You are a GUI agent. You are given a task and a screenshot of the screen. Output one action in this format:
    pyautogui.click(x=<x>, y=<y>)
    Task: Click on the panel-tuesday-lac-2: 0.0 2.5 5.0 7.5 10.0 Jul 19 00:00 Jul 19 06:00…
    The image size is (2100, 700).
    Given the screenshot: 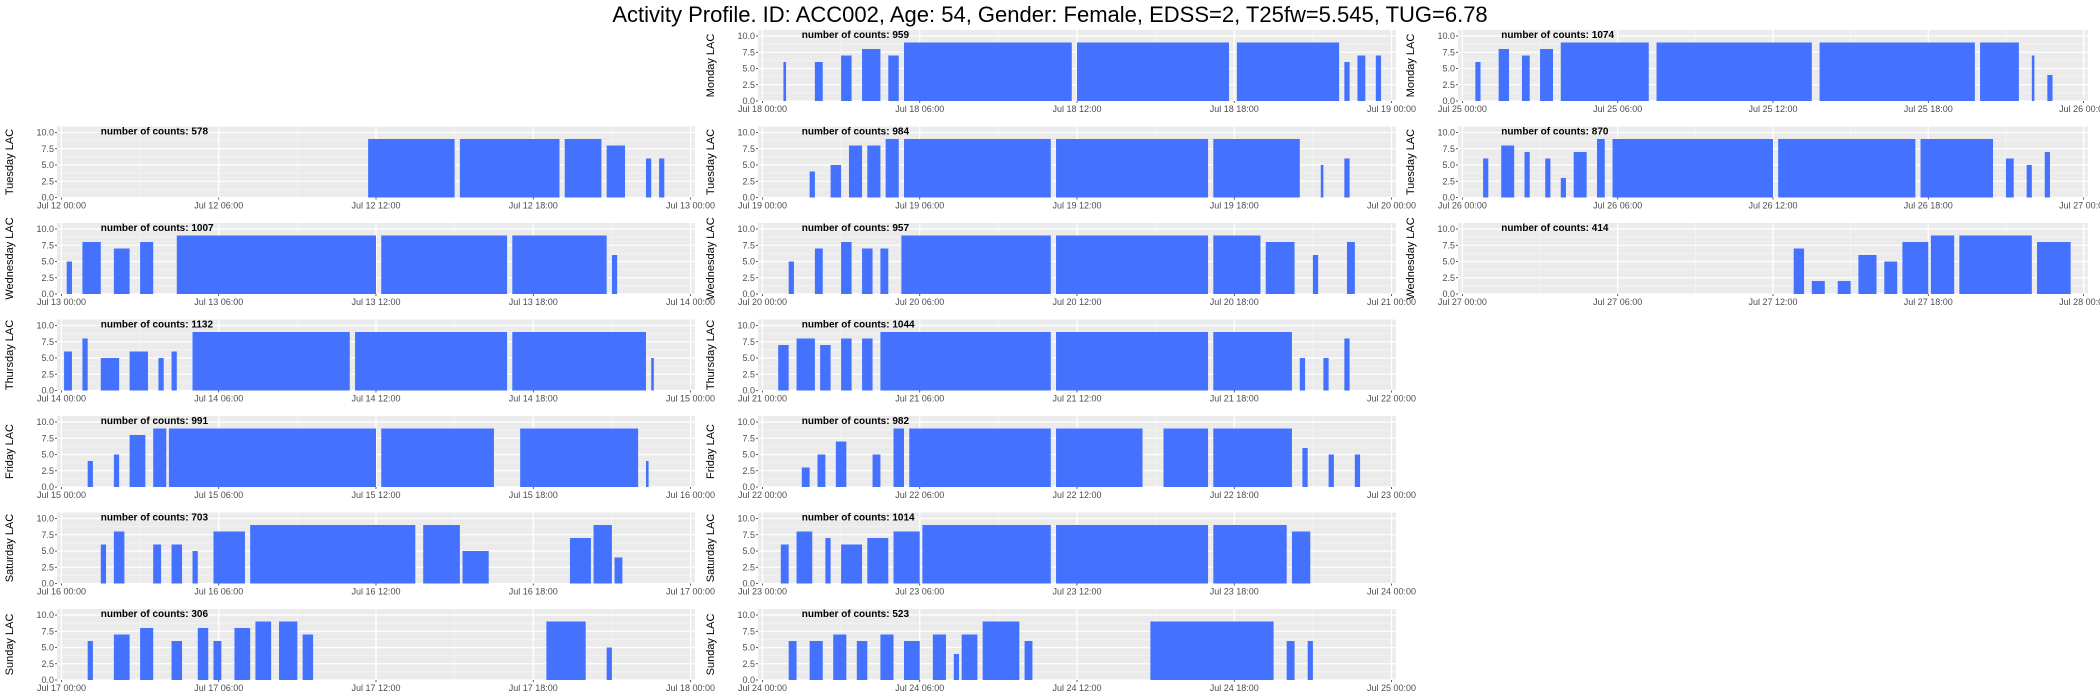 What is the action you would take?
    pyautogui.click(x=1060, y=168)
    